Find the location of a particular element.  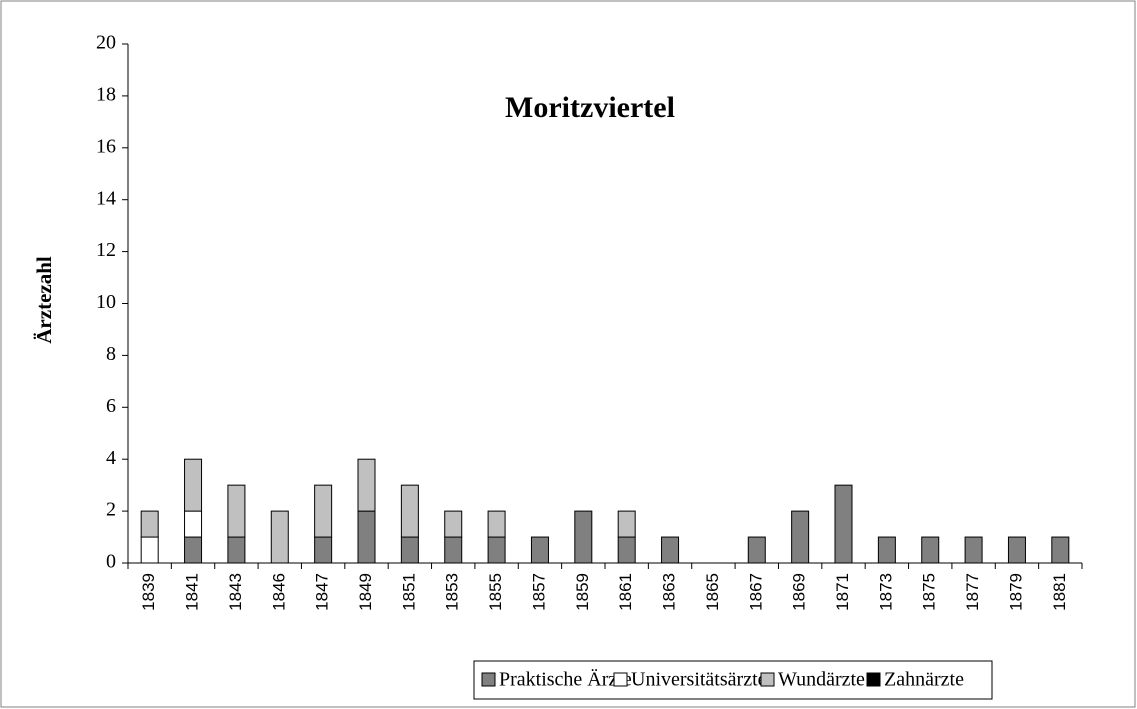

legend-label: Wundärzte is located at coordinates (821, 680).